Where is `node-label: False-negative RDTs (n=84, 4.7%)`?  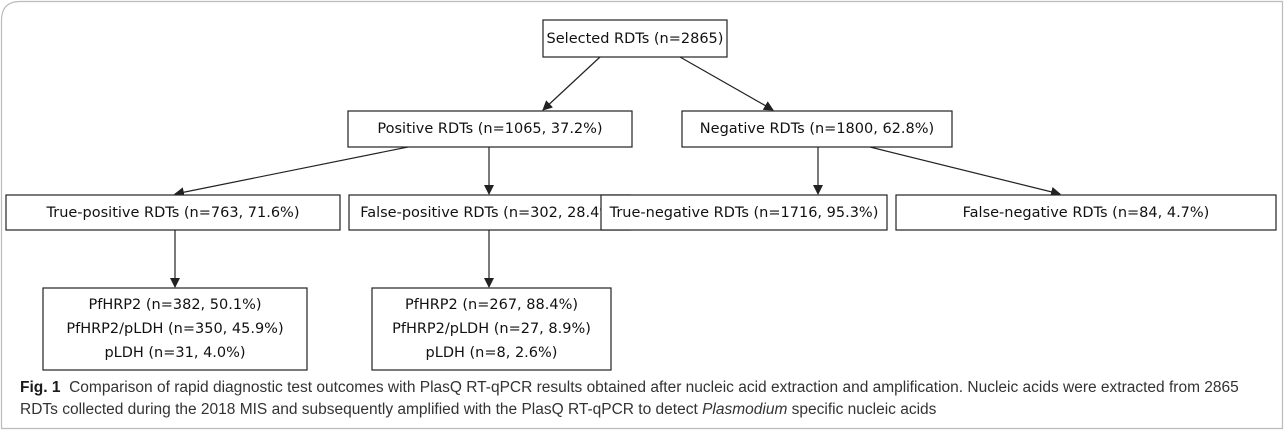 node-label: False-negative RDTs (n=84, 4.7%) is located at coordinates (1086, 213).